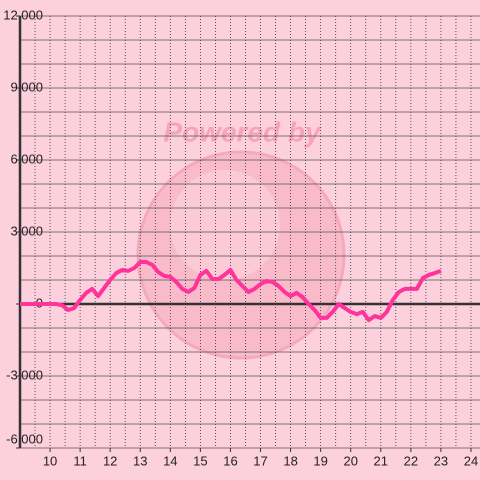 This screenshot has height=480, width=480. I want to click on y-tick-label: 3,000, so click(26, 230).